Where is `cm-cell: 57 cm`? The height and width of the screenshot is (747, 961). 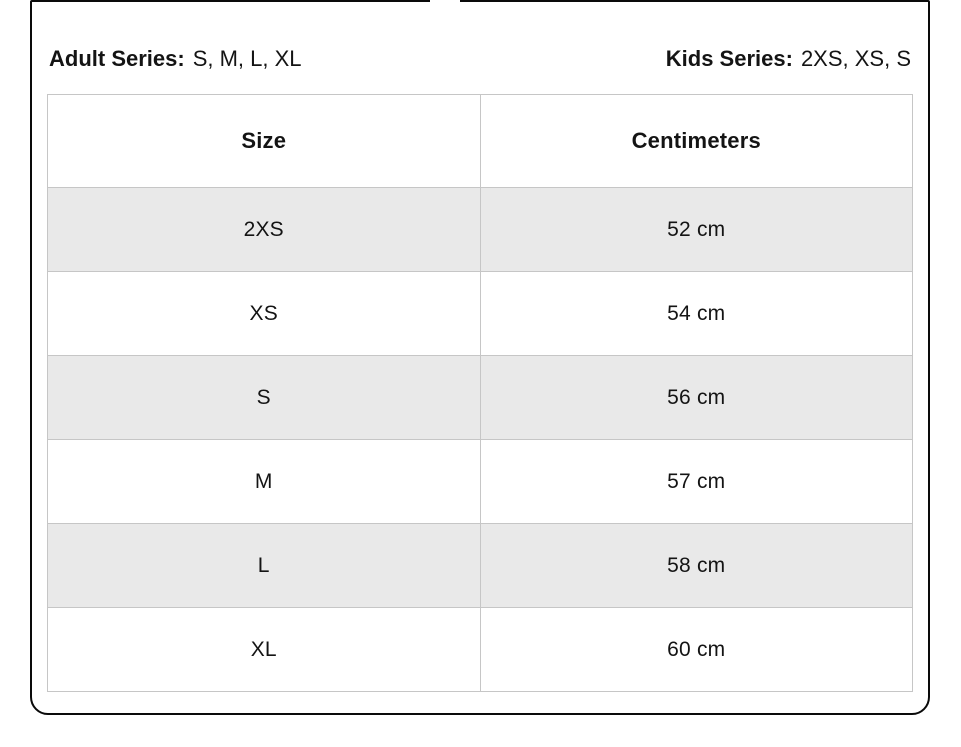
cm-cell: 57 cm is located at coordinates (696, 481).